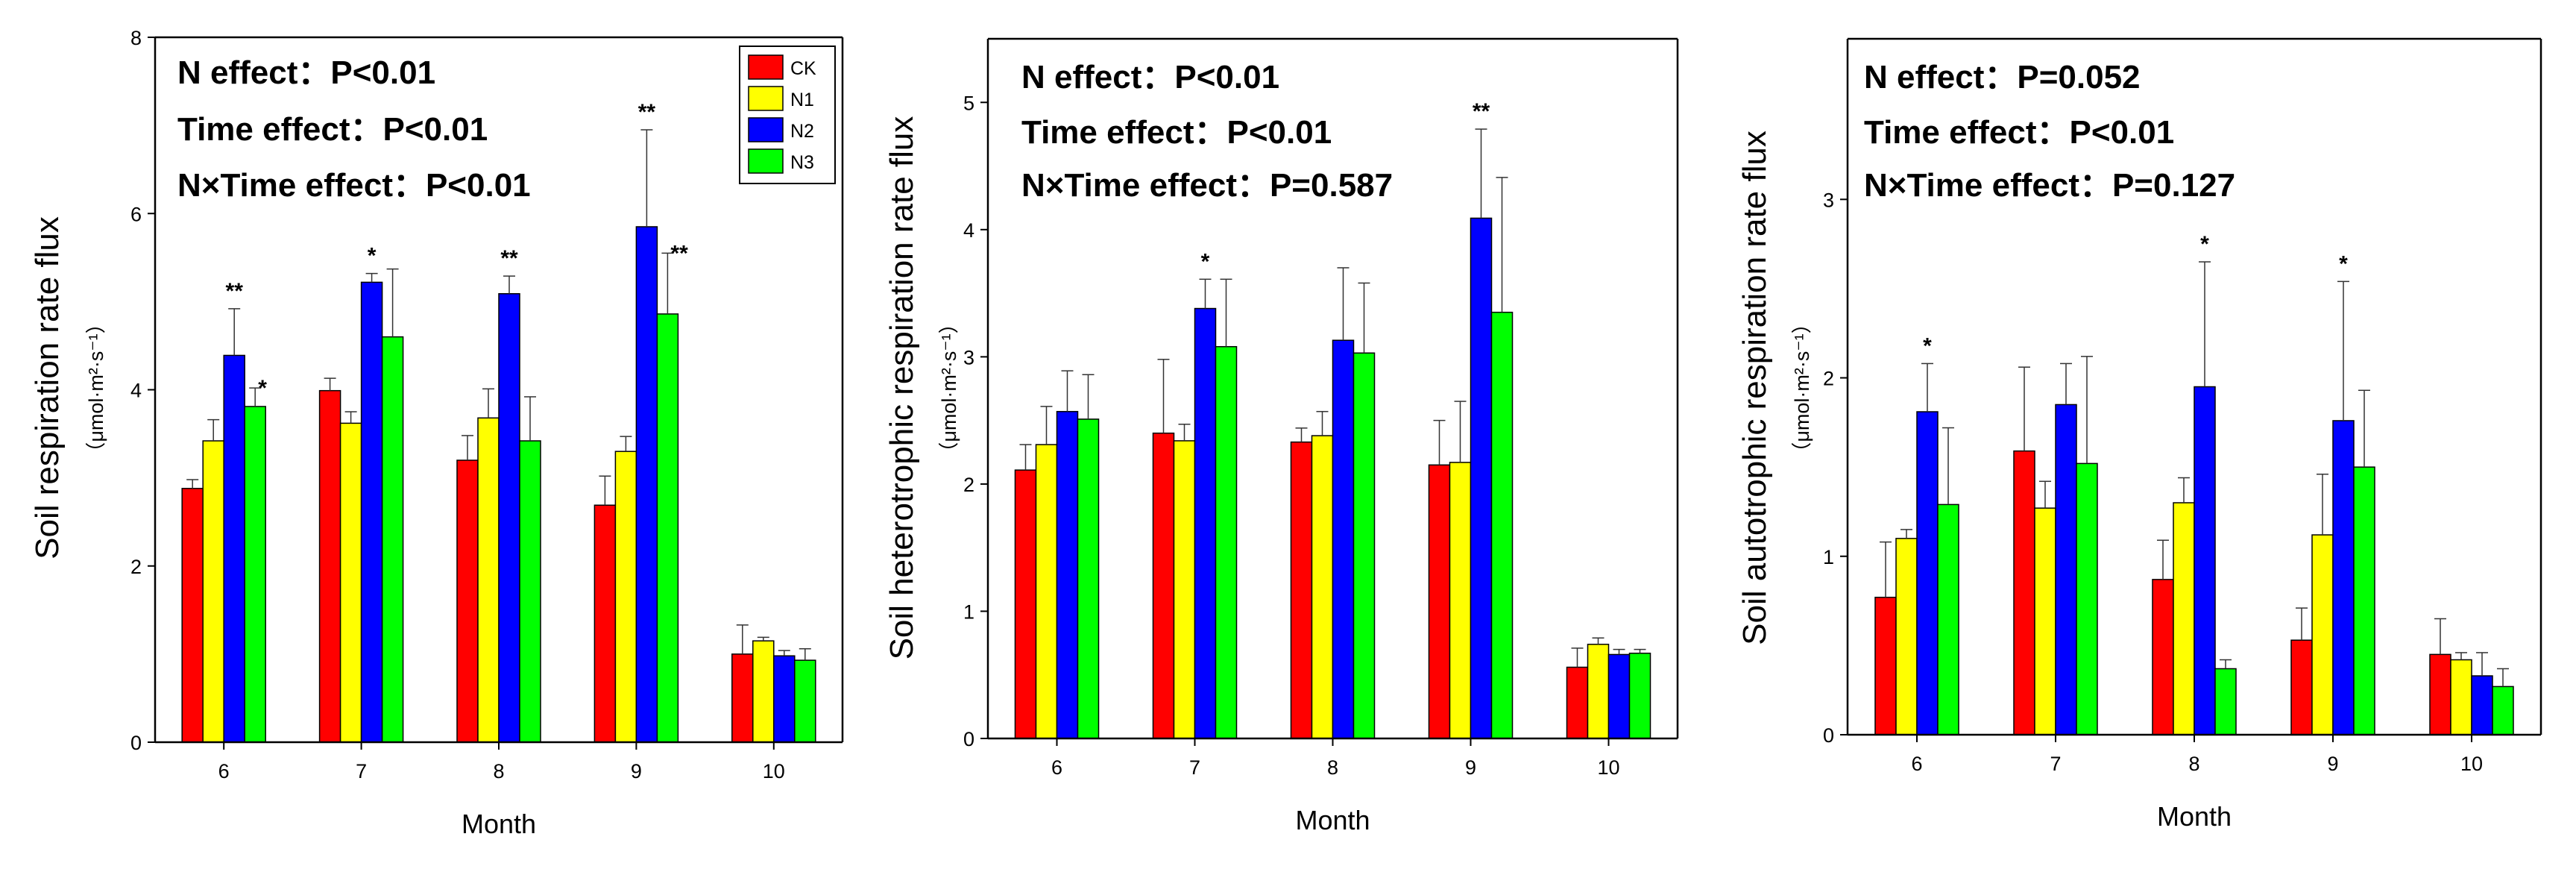 This screenshot has height=869, width=2576. Describe the element at coordinates (902, 388) in the screenshot. I see `y-axis-title: Soil heterotrophic respiration rate flux` at that location.